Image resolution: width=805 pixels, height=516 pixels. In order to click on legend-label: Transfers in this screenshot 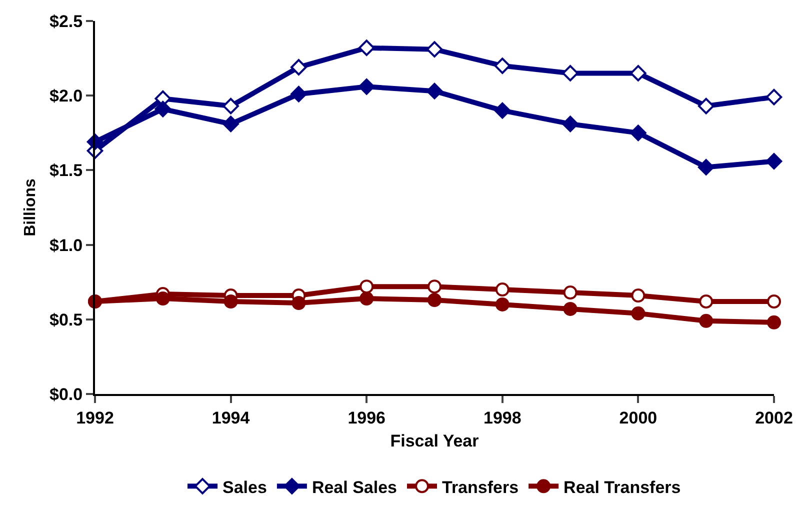, I will do `click(480, 487)`.